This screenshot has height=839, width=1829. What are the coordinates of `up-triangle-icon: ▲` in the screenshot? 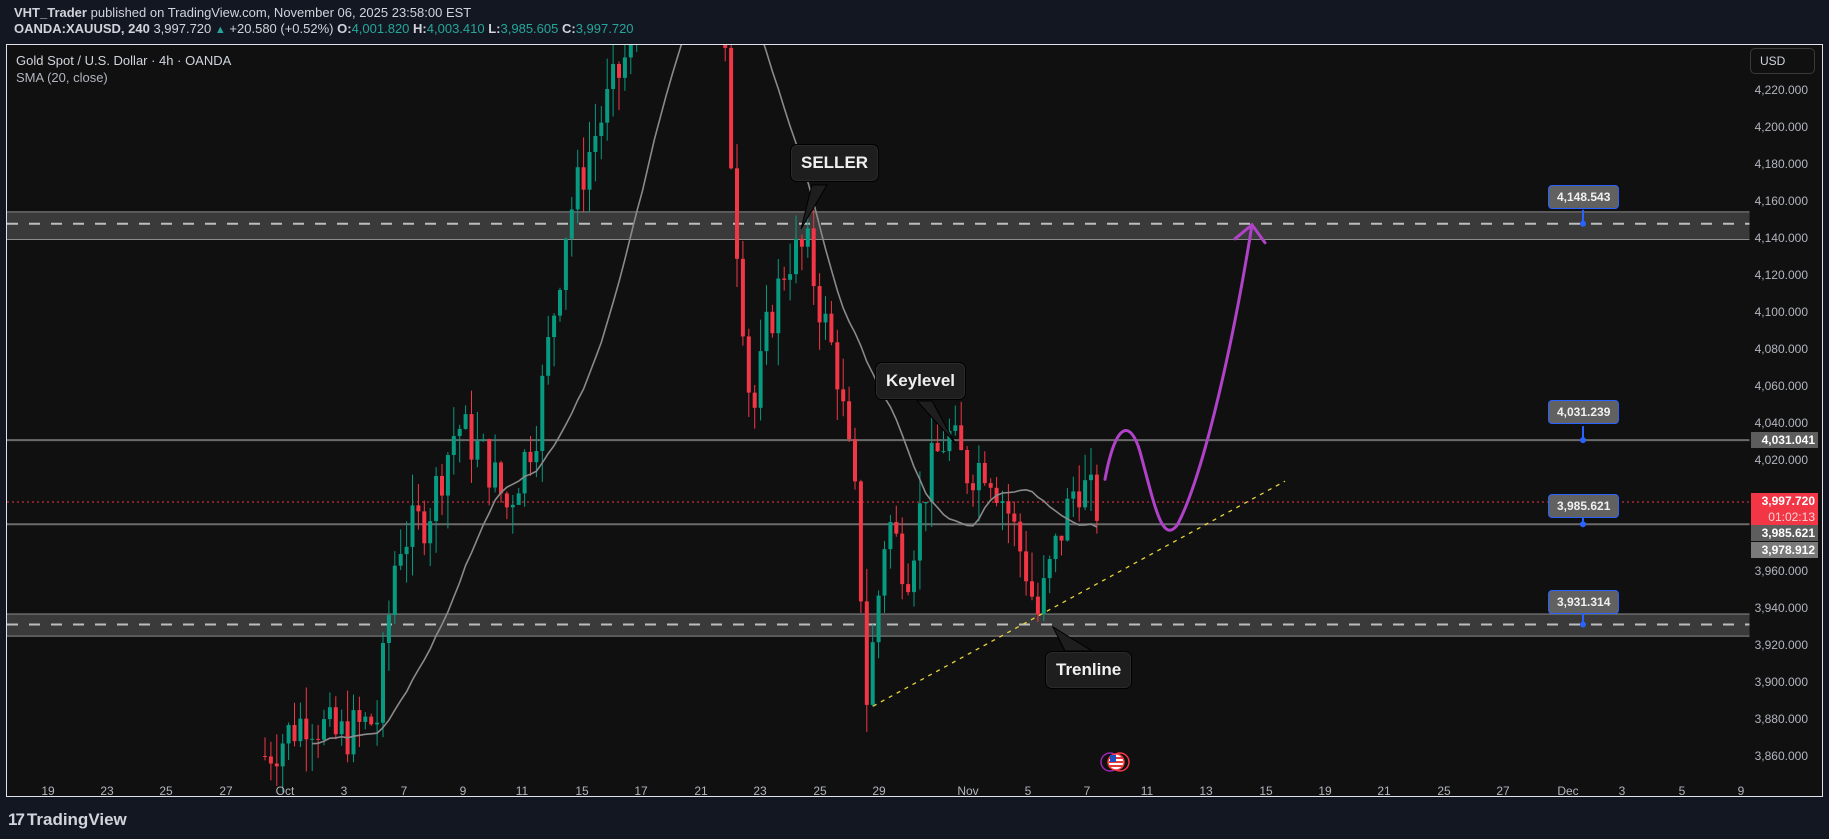 It's located at (220, 30).